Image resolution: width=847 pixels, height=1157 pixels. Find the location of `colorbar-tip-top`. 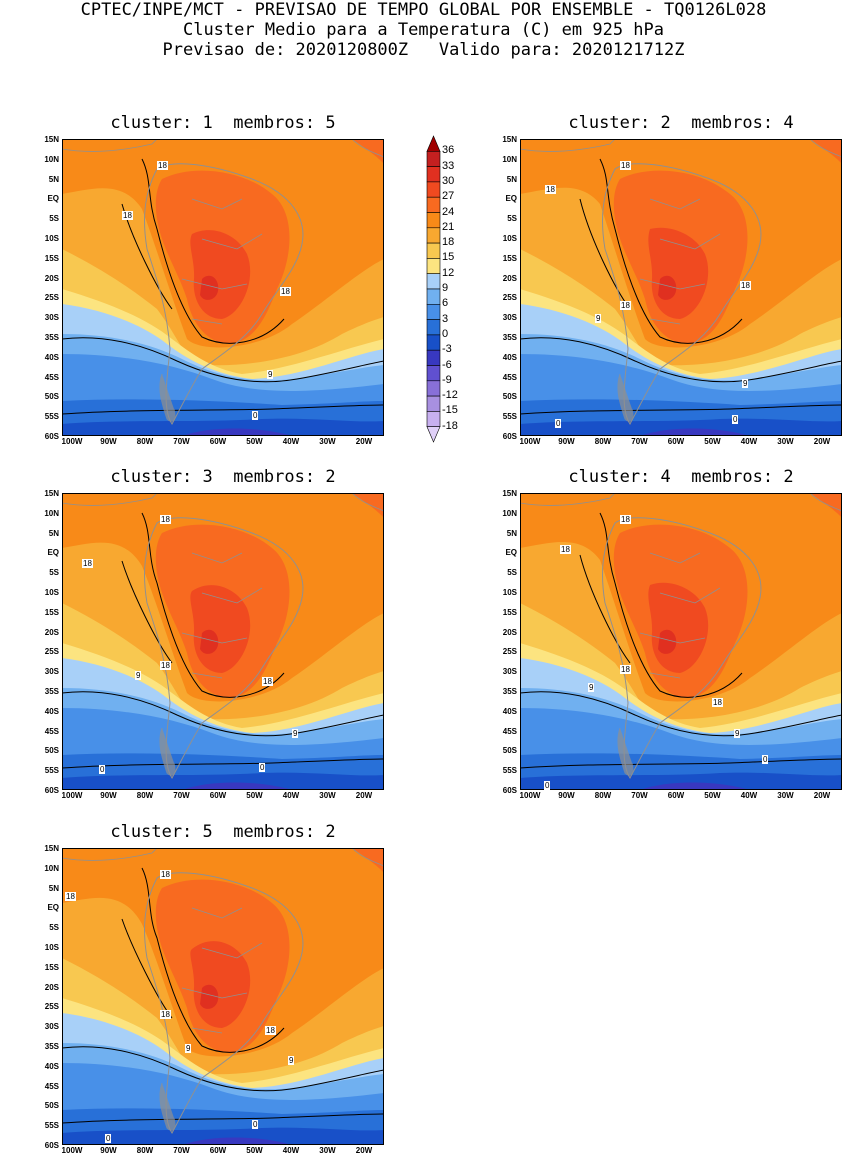

colorbar-tip-top is located at coordinates (433, 143).